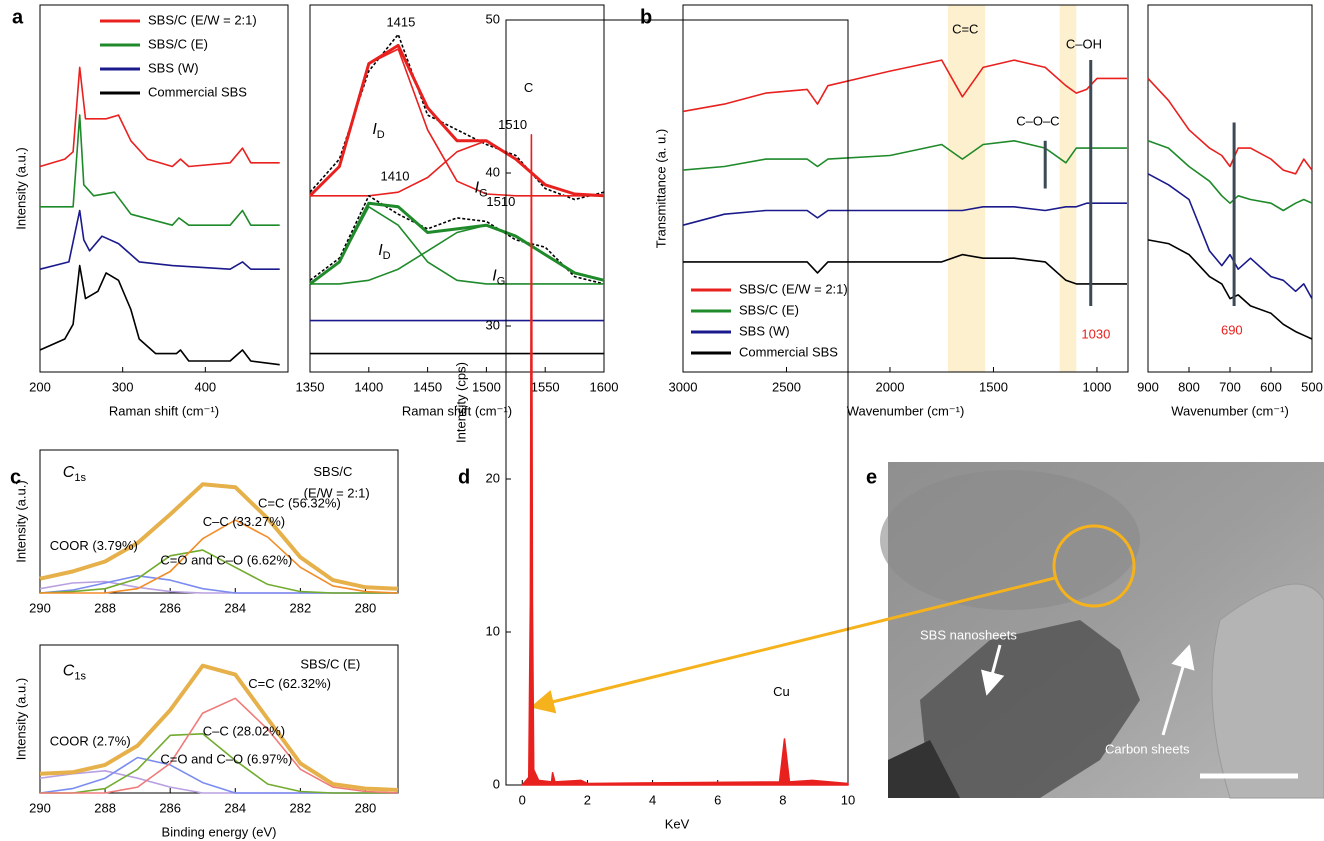  Describe the element at coordinates (202, 19) in the screenshot. I see `legend-label: SBS/C (E/W = 2:1)` at that location.